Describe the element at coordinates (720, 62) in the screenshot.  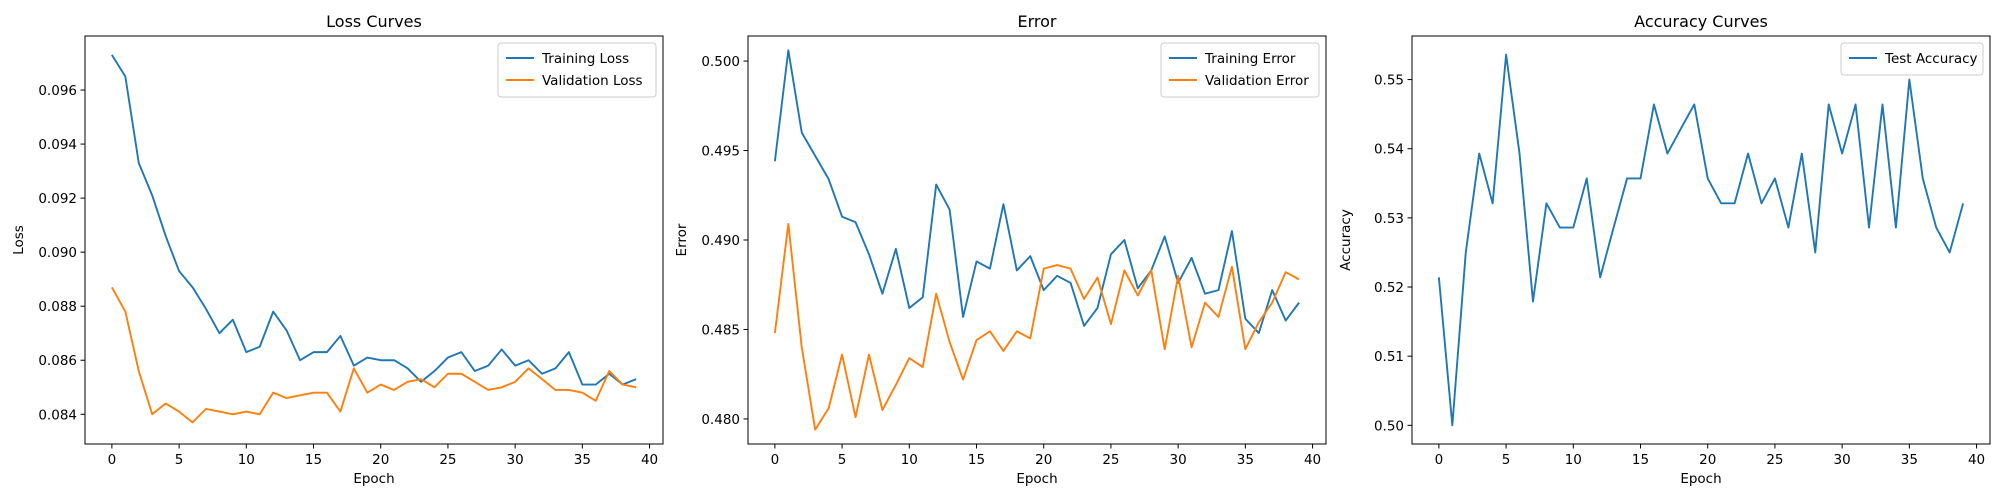
I see `y-tick-label: 0.500` at that location.